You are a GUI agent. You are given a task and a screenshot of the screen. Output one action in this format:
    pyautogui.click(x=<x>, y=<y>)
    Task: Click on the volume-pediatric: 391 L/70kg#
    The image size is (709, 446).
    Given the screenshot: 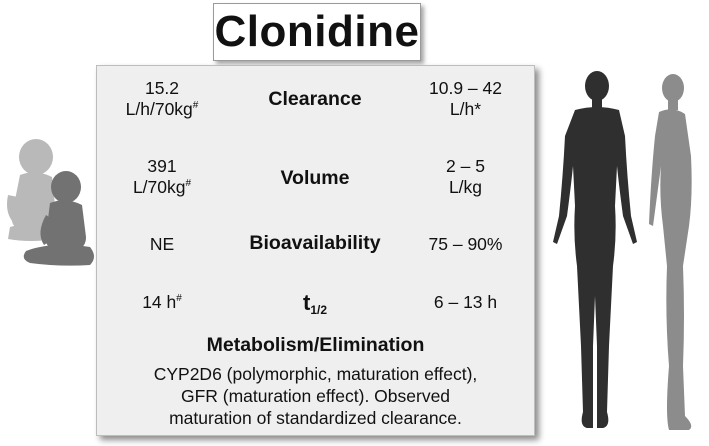 What is the action you would take?
    pyautogui.click(x=162, y=177)
    